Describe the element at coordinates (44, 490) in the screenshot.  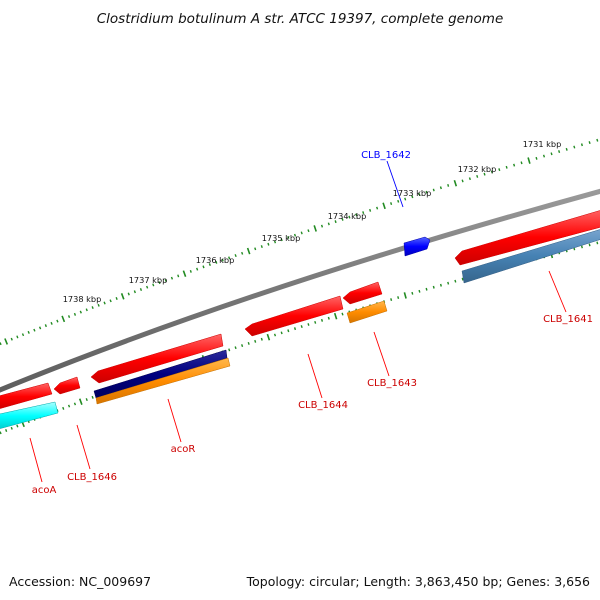
I see `label-acoa: acoA` at that location.